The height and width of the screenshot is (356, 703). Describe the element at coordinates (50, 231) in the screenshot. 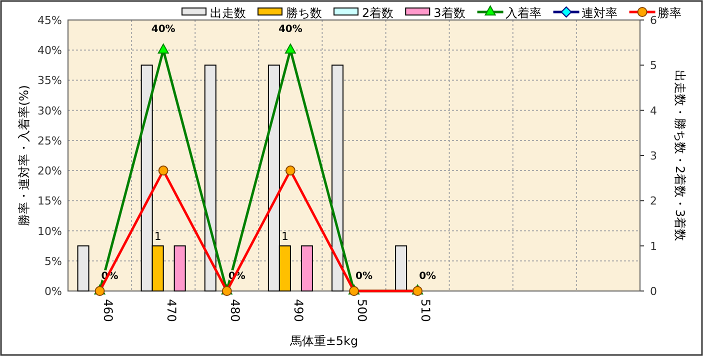

I see `y-tick-label: 10%` at that location.